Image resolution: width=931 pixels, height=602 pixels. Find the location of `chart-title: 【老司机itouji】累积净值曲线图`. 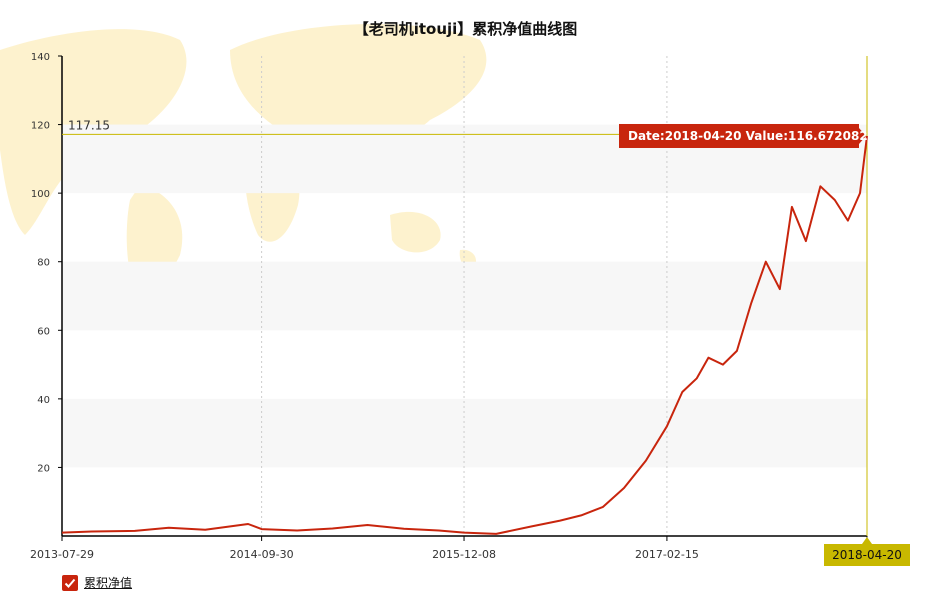

chart-title: 【老司机itouji】累积净值曲线图 is located at coordinates (465, 29).